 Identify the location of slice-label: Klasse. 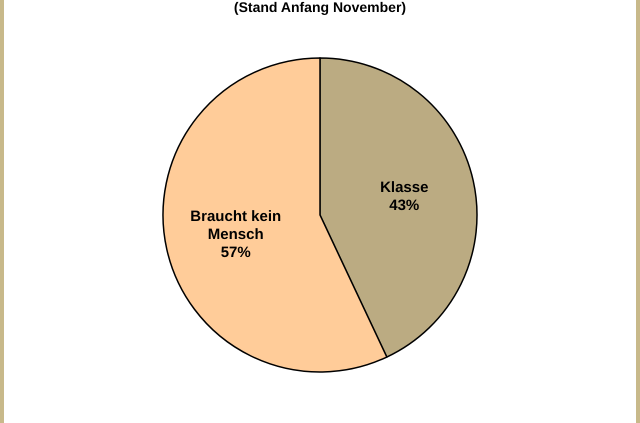
(404, 187).